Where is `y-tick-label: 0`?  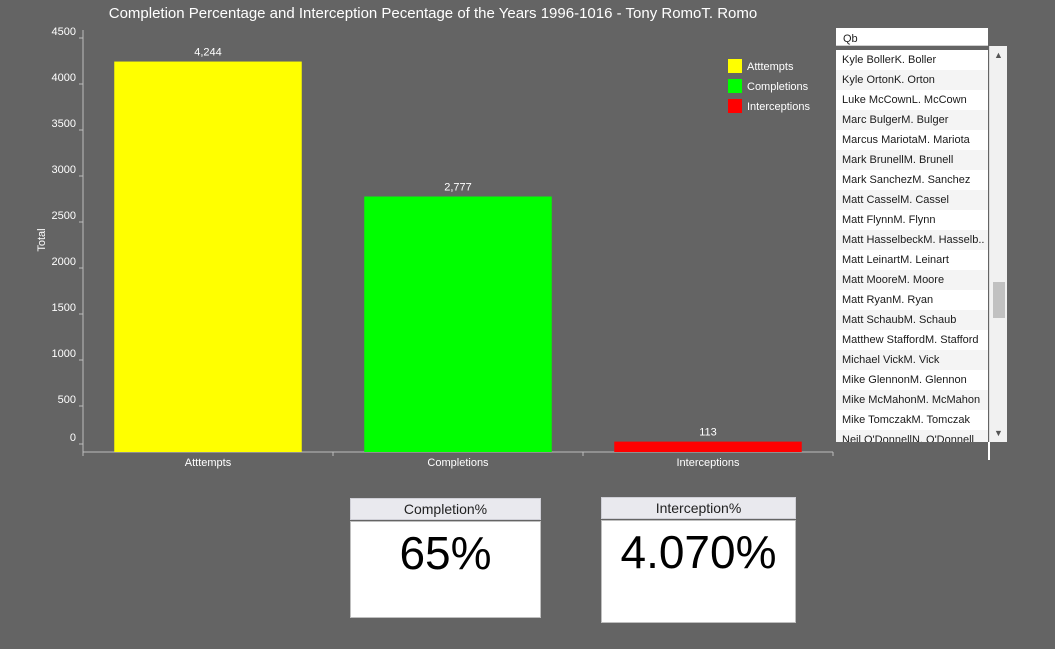
y-tick-label: 0 is located at coordinates (73, 438).